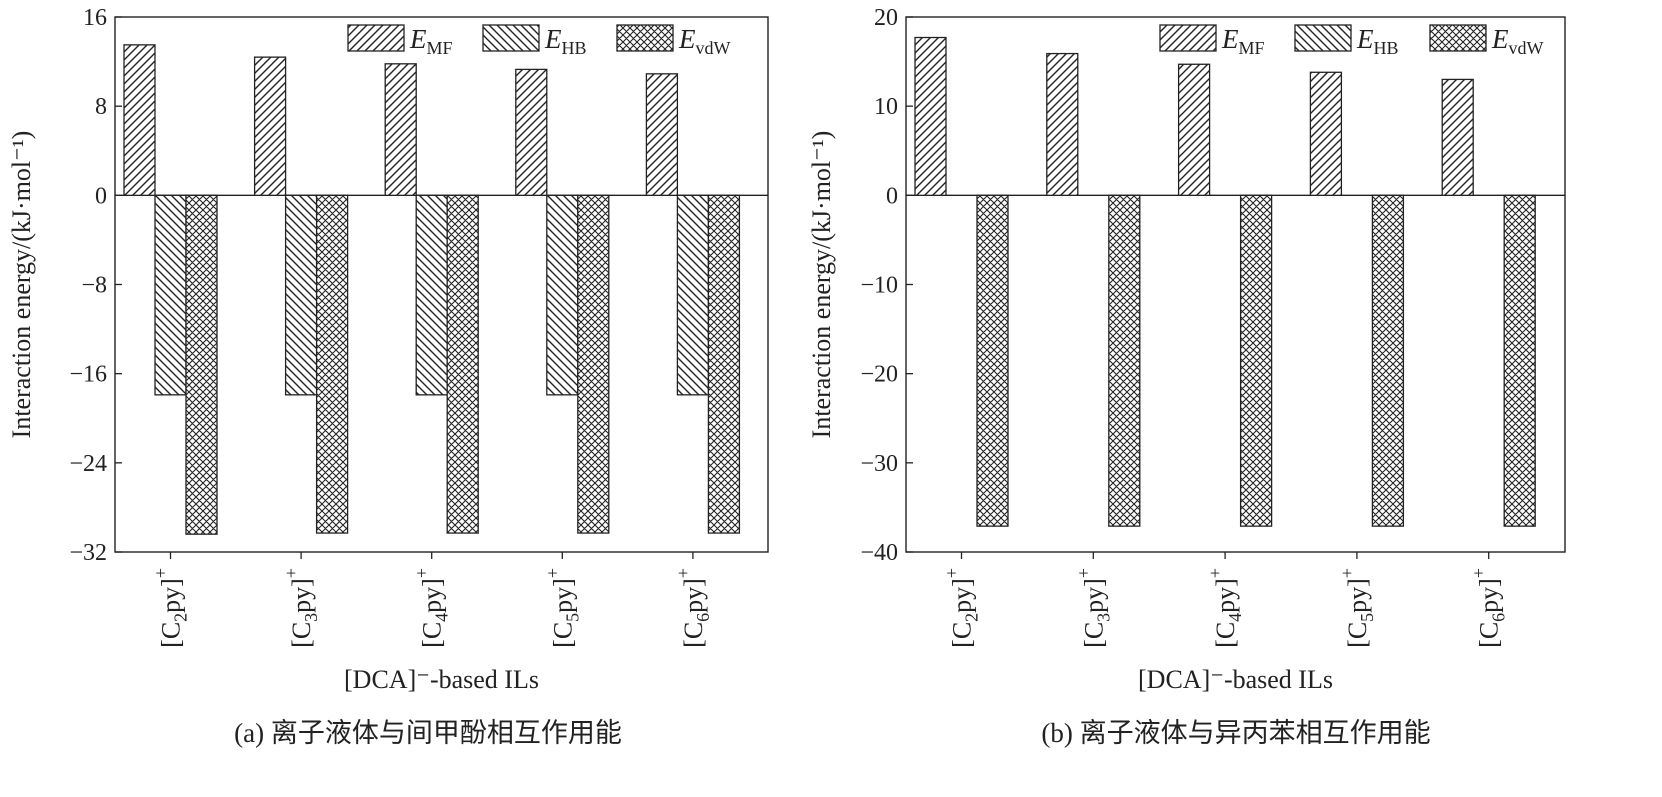 The height and width of the screenshot is (797, 1662). Describe the element at coordinates (88, 464) in the screenshot. I see `y-tick-label: −24` at that location.